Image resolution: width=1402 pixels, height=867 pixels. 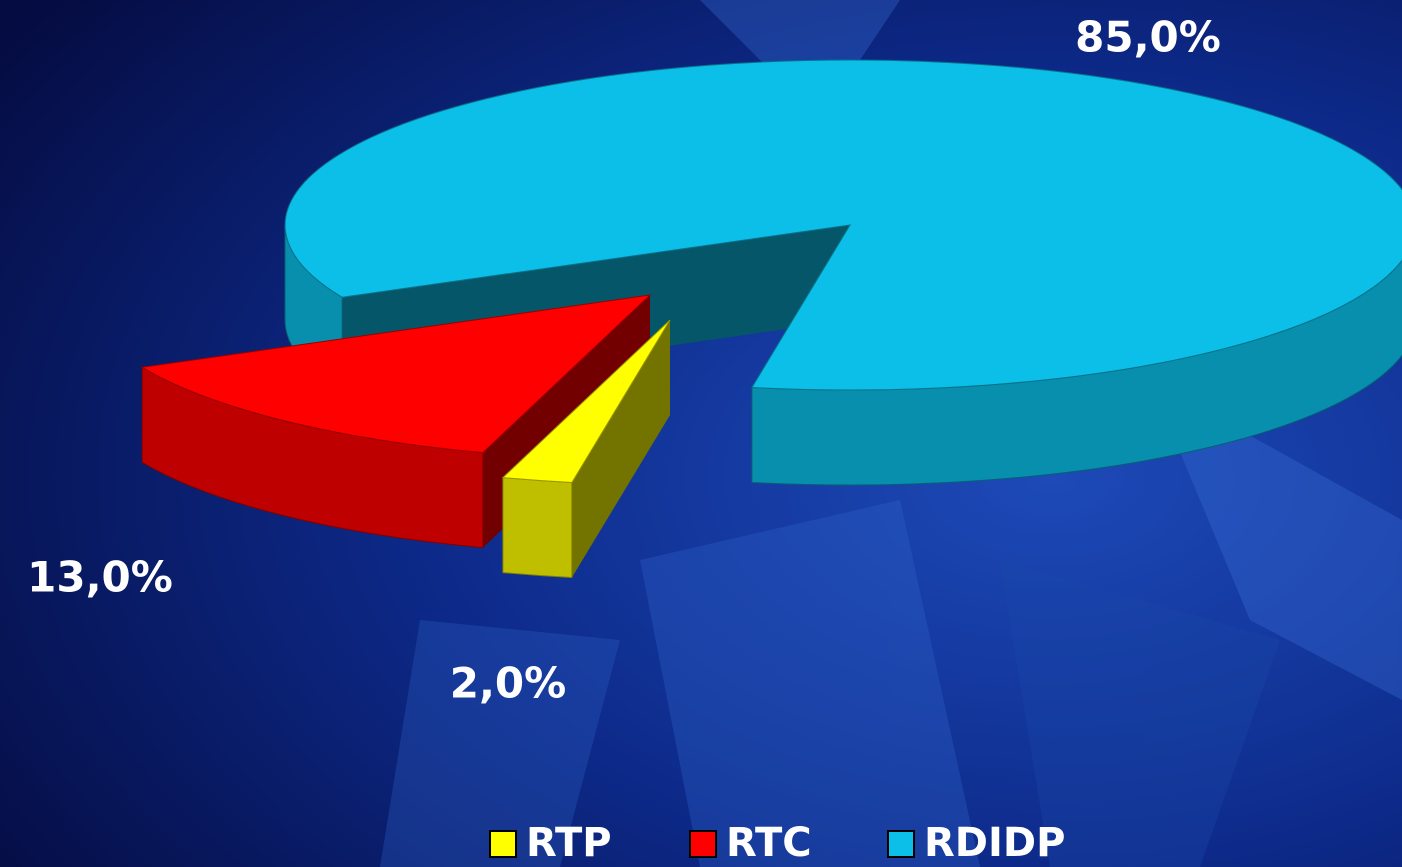 I want to click on legend-label: RDIDP, so click(x=994, y=843).